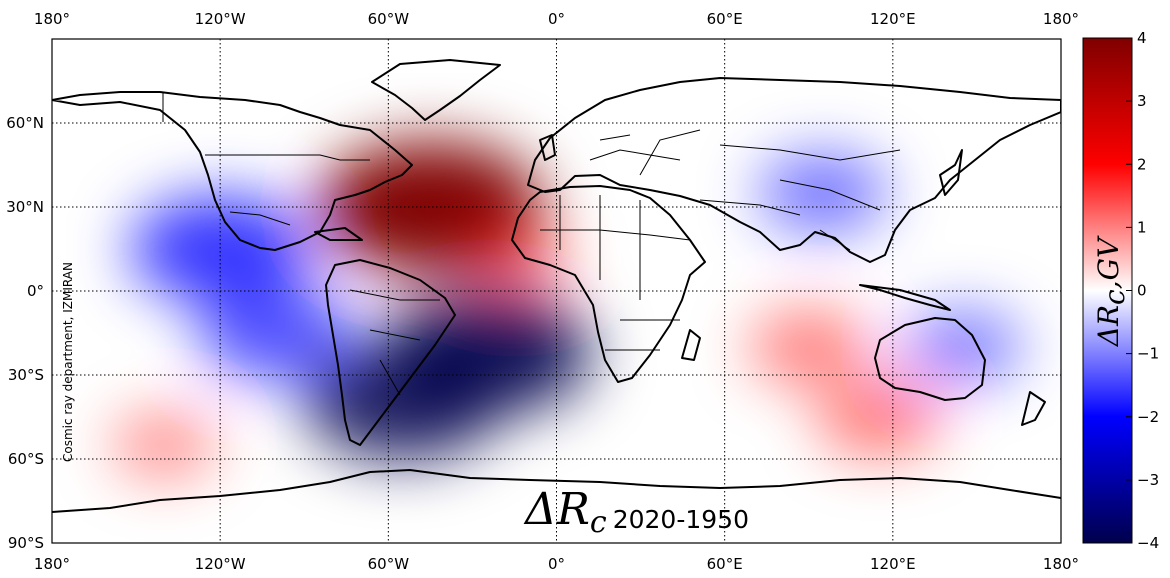 Image resolution: width=1170 pixels, height=578 pixels. What do you see at coordinates (514, 257) in the screenshot?
I see `anomaly-northwest-africa-positive` at bounding box center [514, 257].